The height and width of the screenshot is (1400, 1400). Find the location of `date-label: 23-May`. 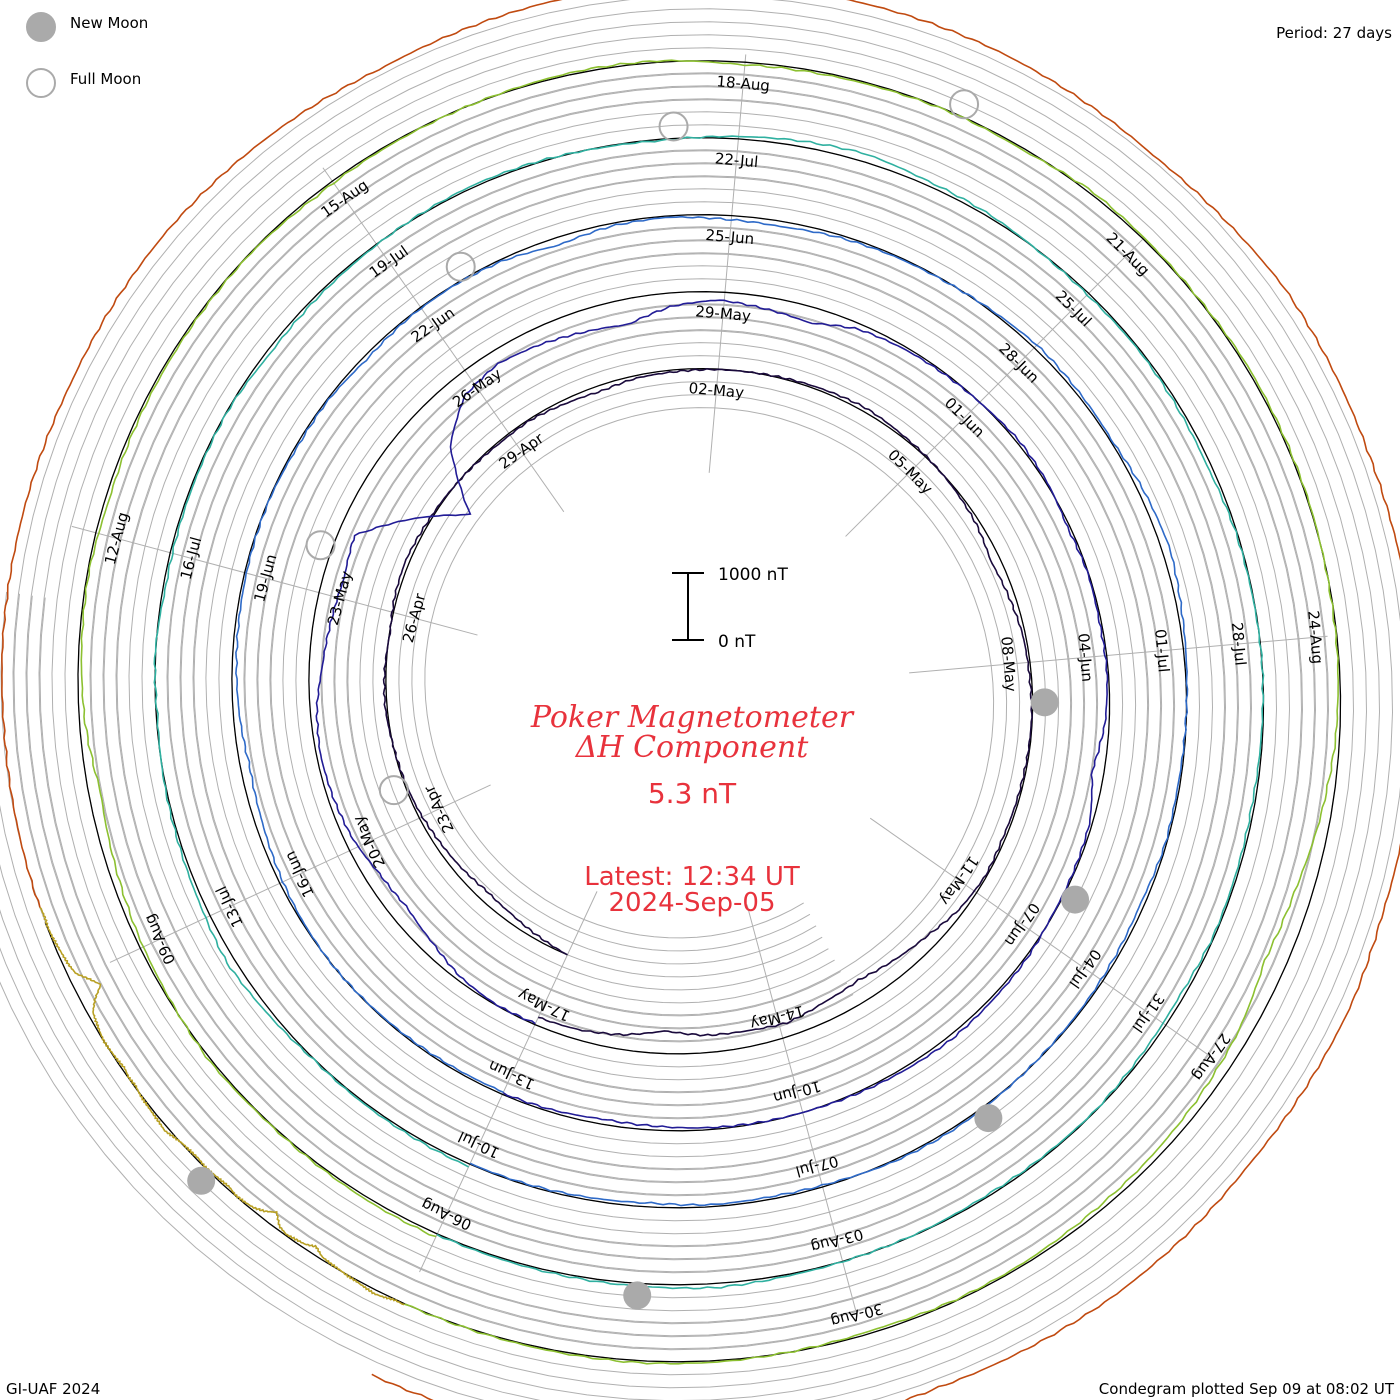

date-label: 23-May is located at coordinates (340, 598).